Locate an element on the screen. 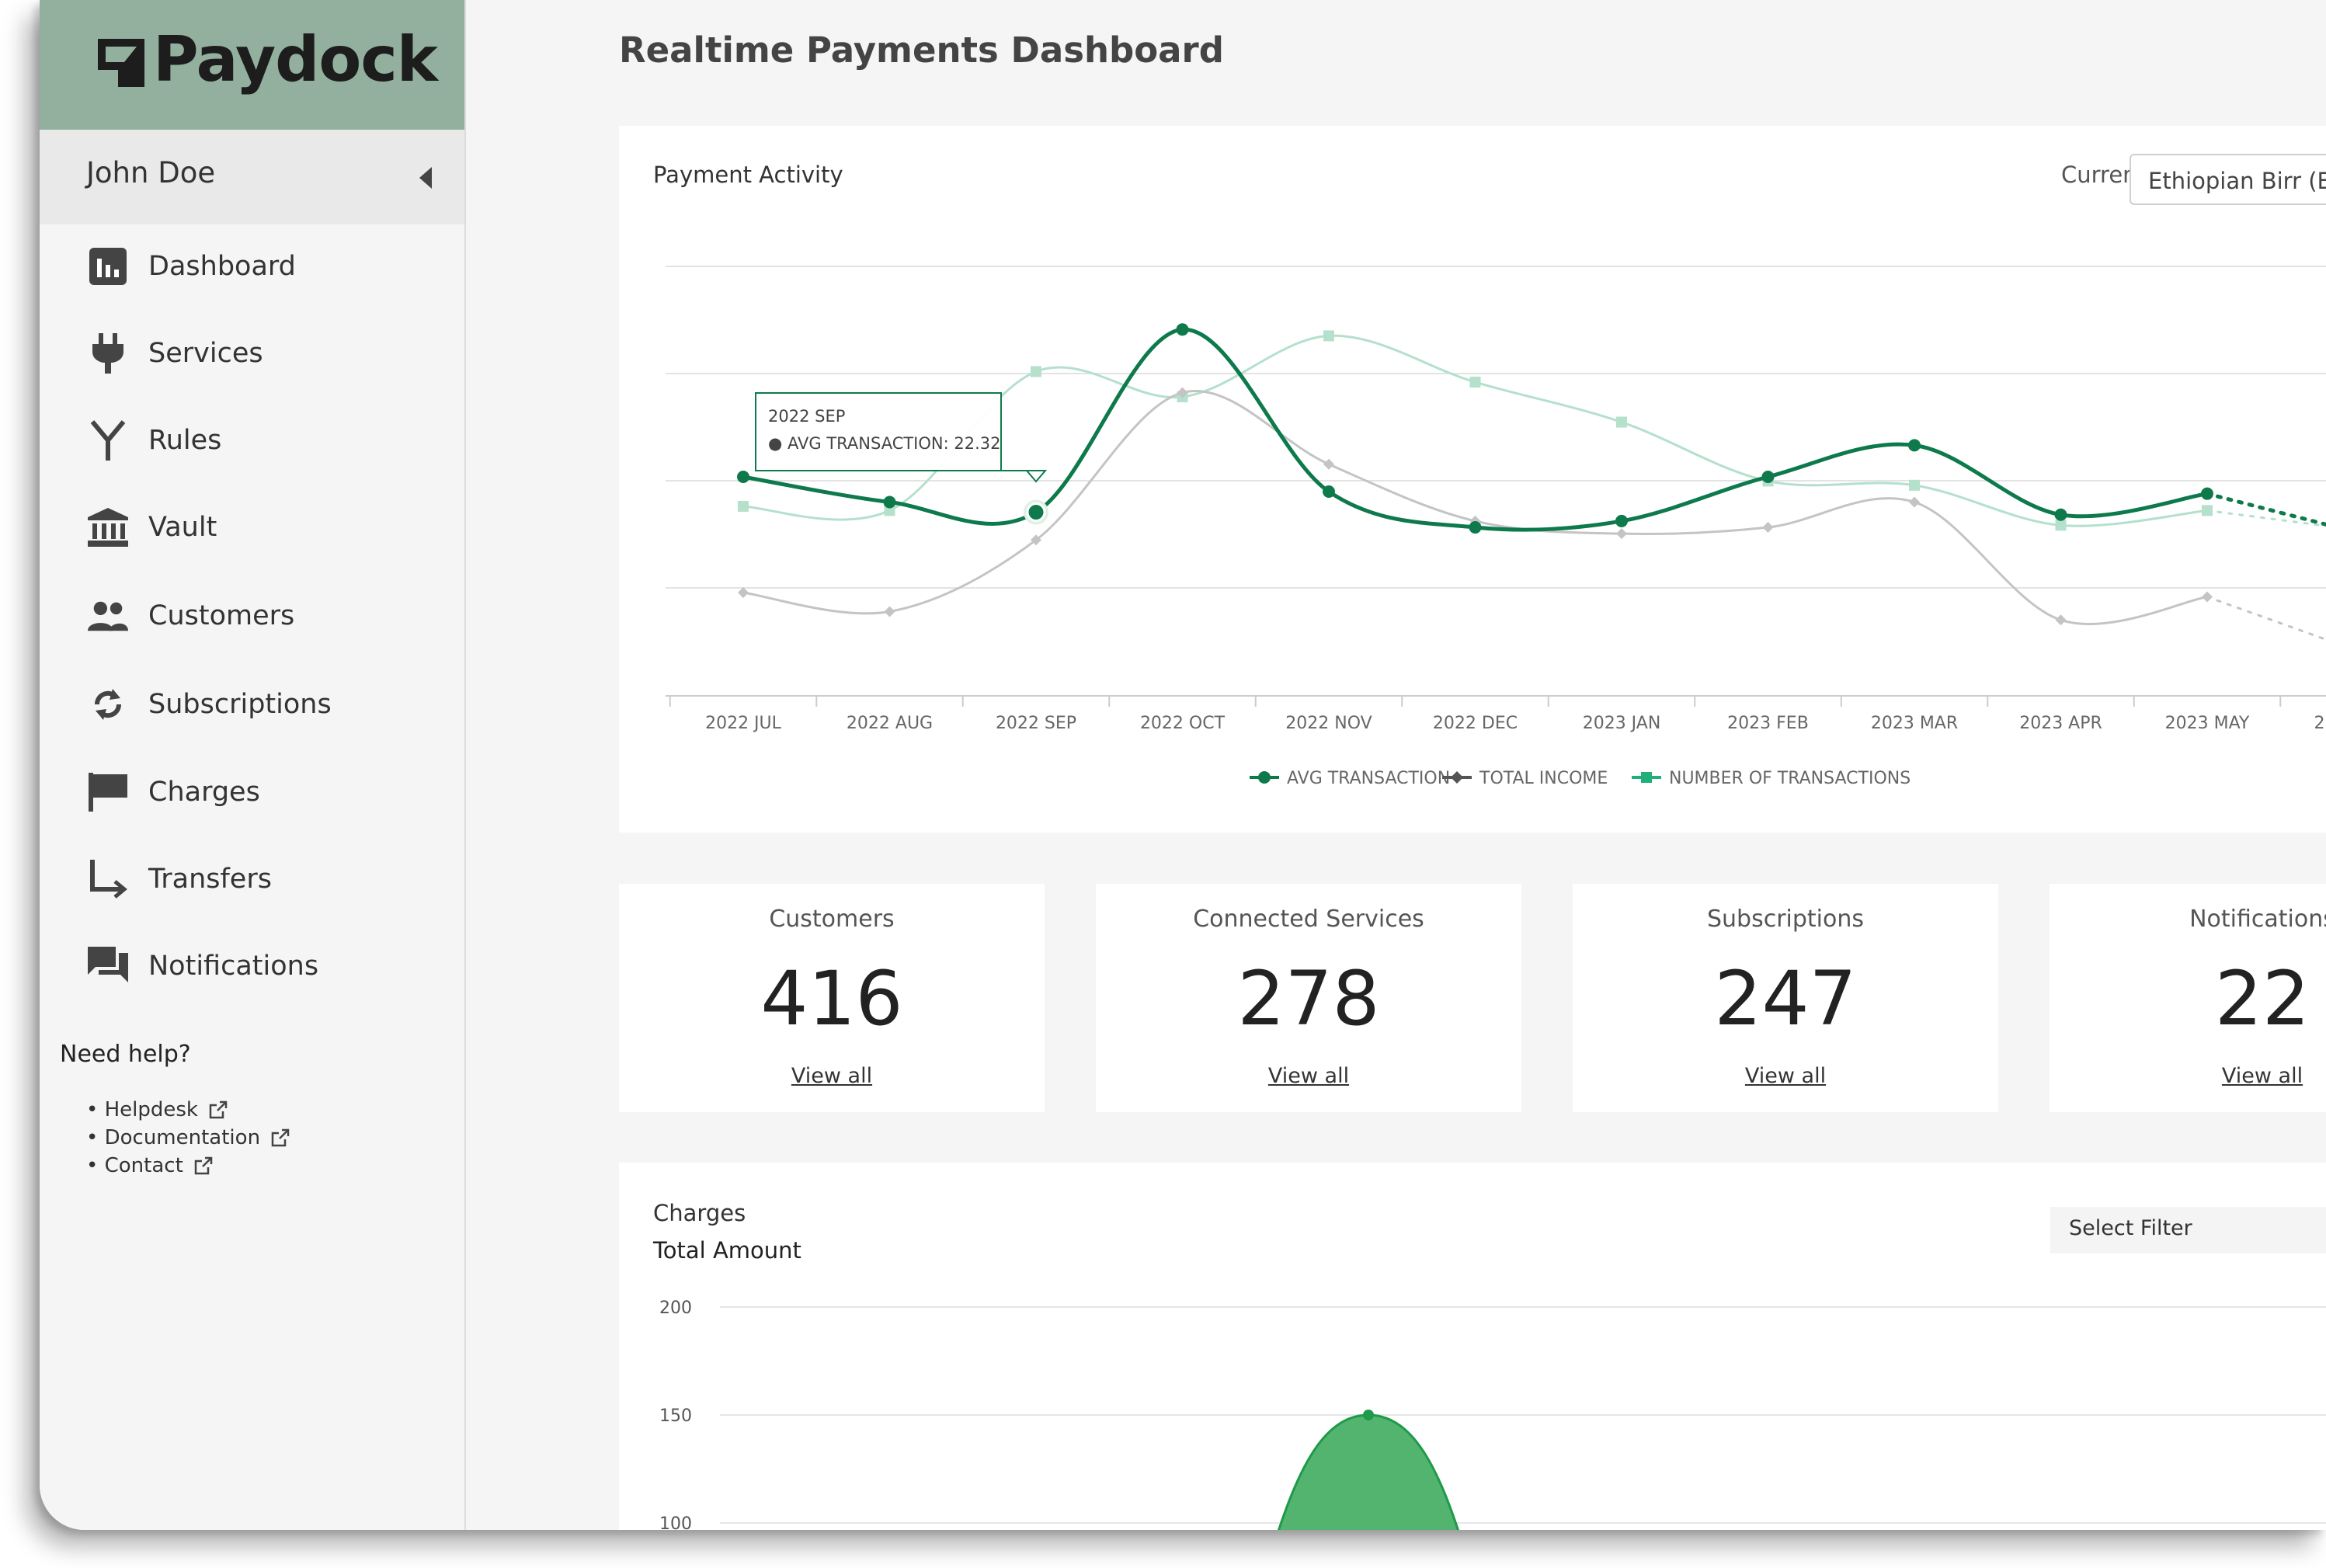 Image resolution: width=2326 pixels, height=1568 pixels. sidebar-item-label: Subscriptions is located at coordinates (240, 704).